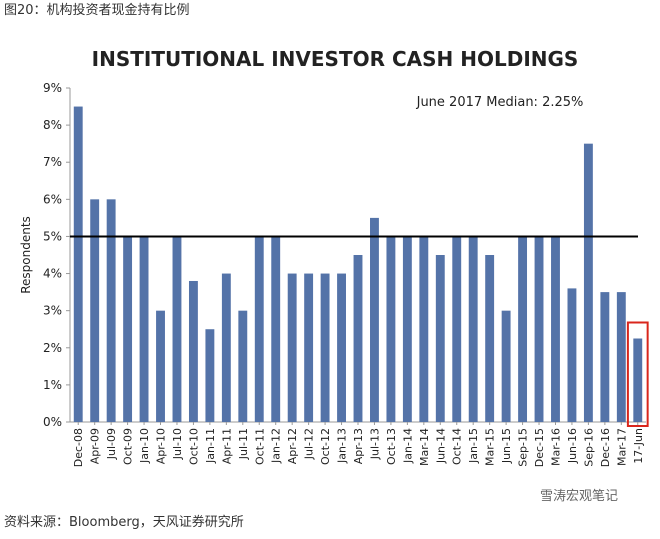  Describe the element at coordinates (52, 88) in the screenshot. I see `y-tick-label: 9%` at that location.